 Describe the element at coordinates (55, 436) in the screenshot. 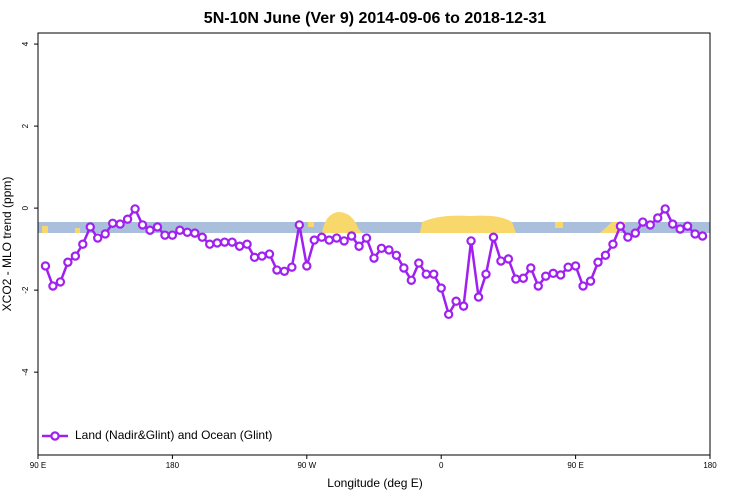

I see `legend-marker` at that location.